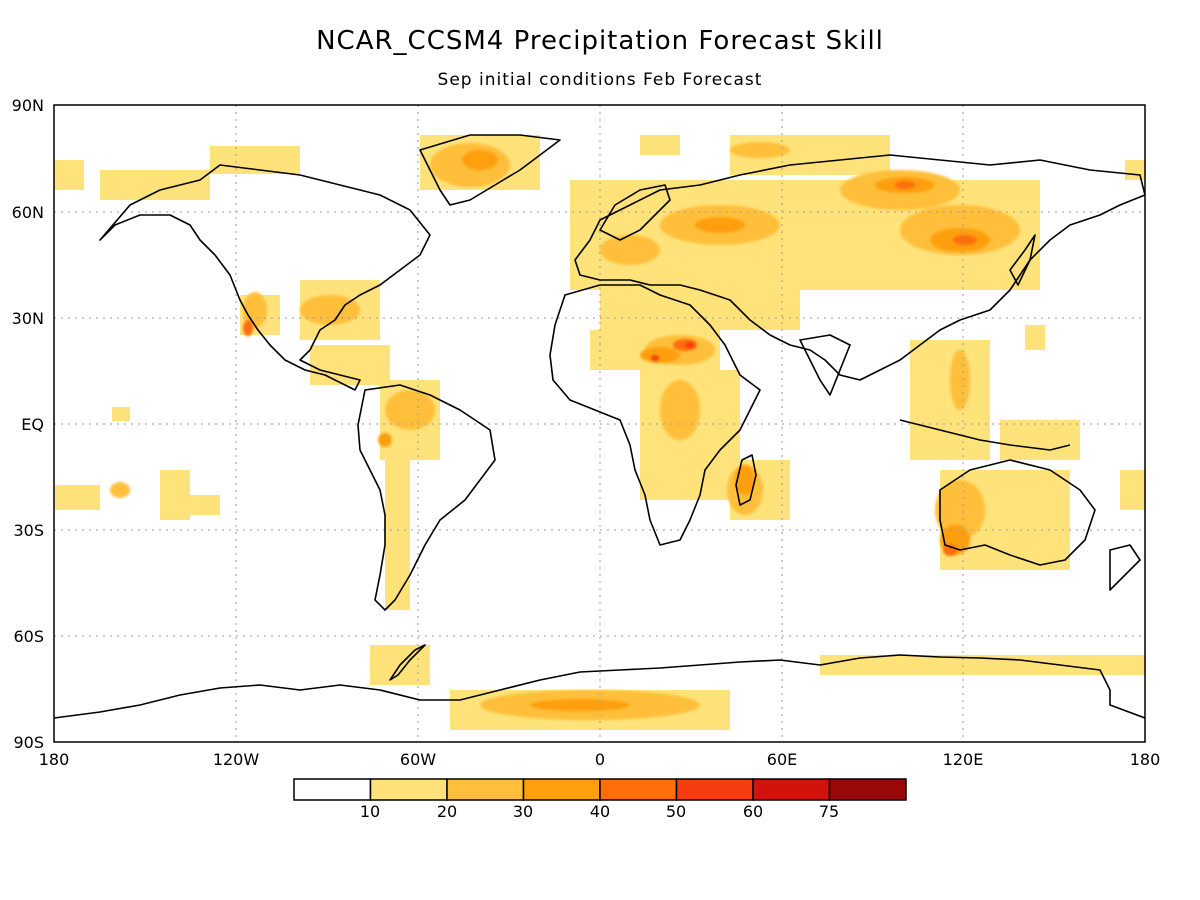  What do you see at coordinates (28, 636) in the screenshot?
I see `lat-label-60s: 60S` at bounding box center [28, 636].